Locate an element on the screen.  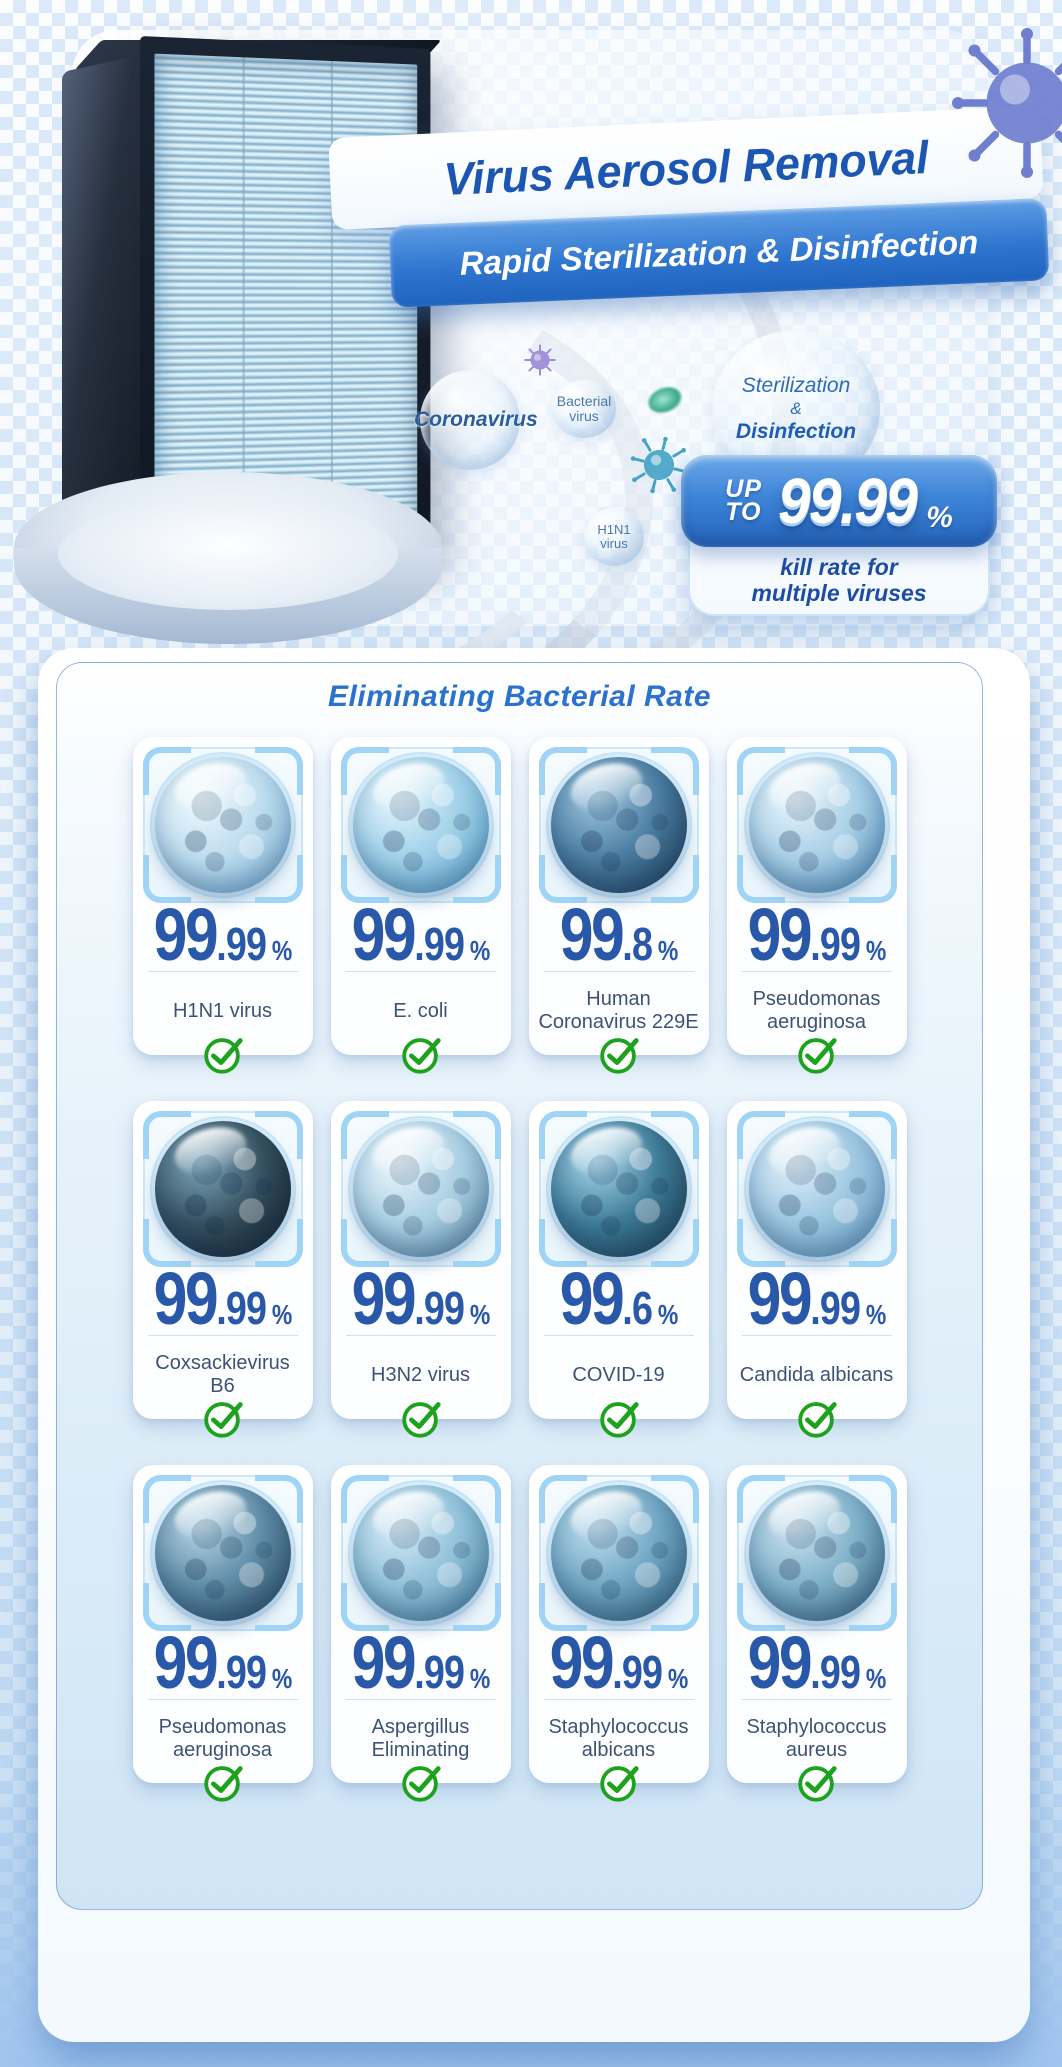
microbe-name: Staphylococcus aureus is located at coordinates (816, 1738).